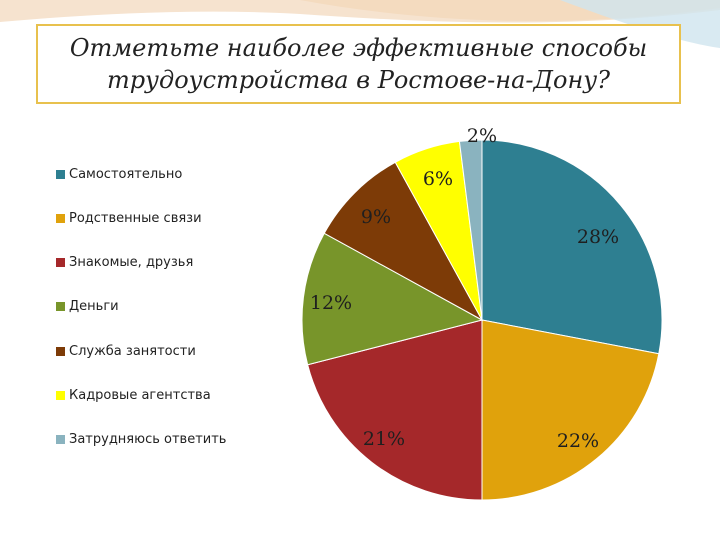 This screenshot has height=540, width=720. I want to click on chart-title-line-1: Отметьте наиболее эффективные способы, so click(358, 48).